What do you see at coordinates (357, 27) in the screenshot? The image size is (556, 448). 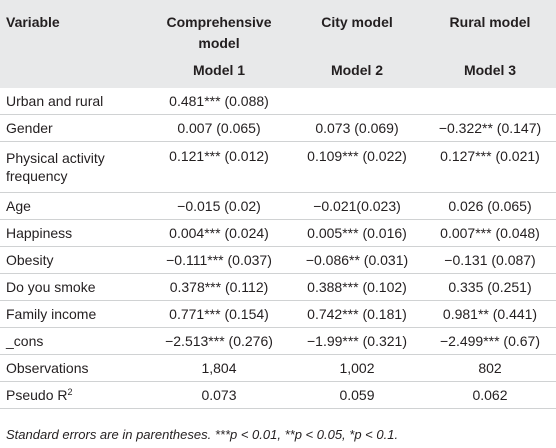 I see `header-city: City model` at bounding box center [357, 27].